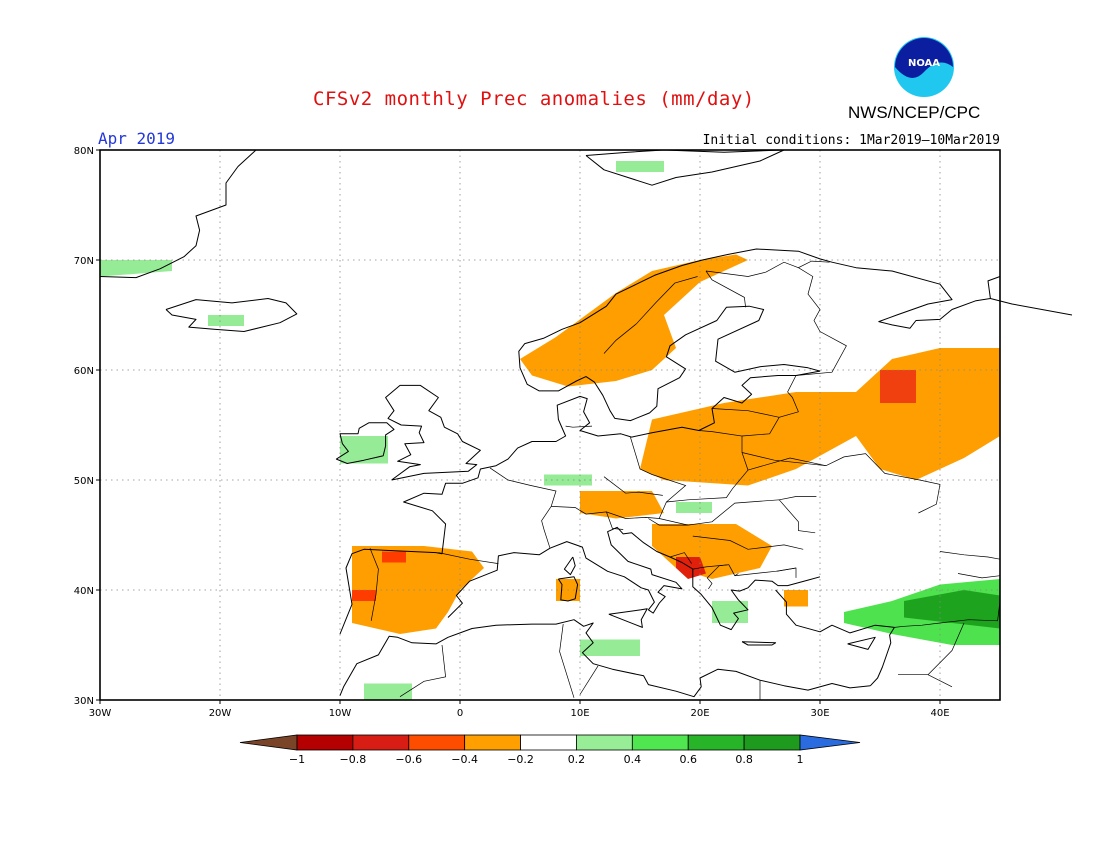 This screenshot has height=850, width=1100. I want to click on lat-tick-label: 80N, so click(84, 151).